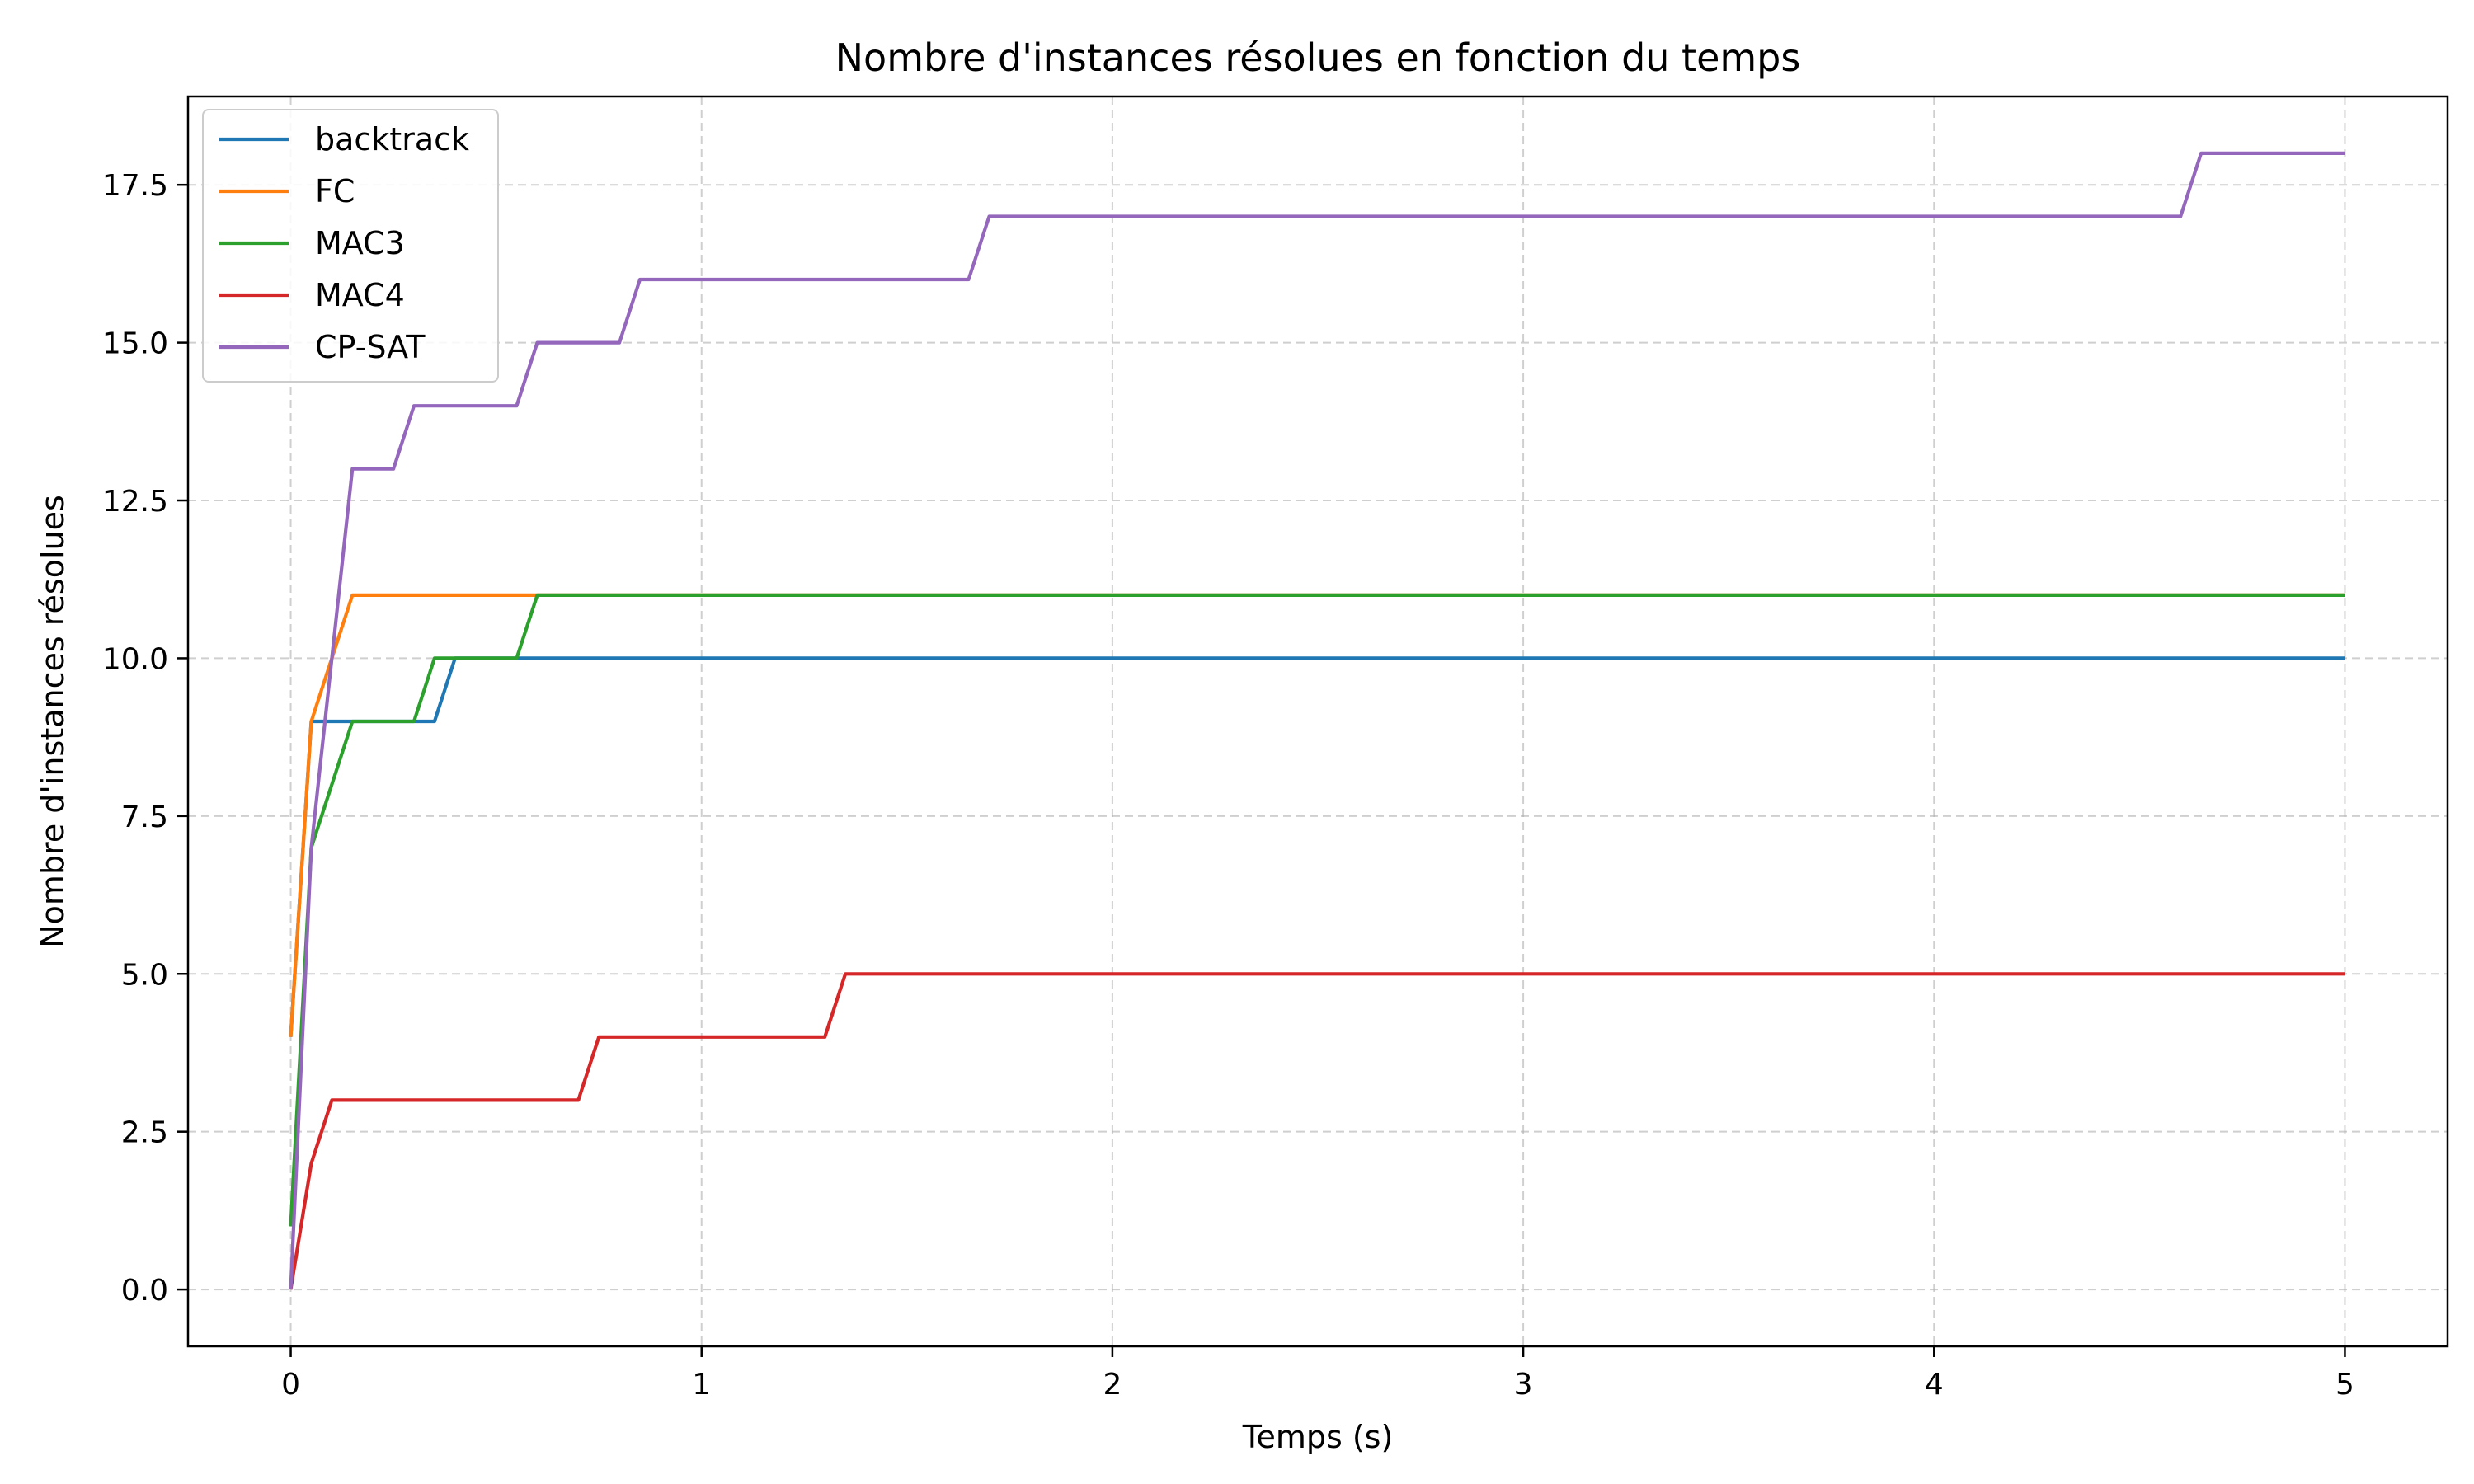 The height and width of the screenshot is (1484, 2474). What do you see at coordinates (701, 1385) in the screenshot?
I see `x-tick-label: 1` at bounding box center [701, 1385].